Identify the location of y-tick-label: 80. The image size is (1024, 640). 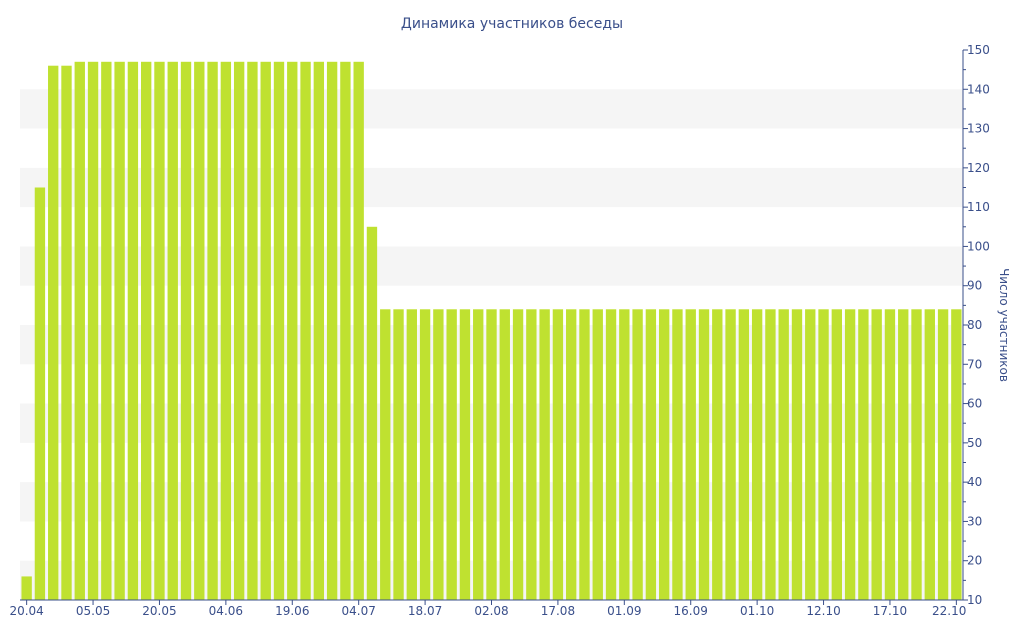
(974, 325).